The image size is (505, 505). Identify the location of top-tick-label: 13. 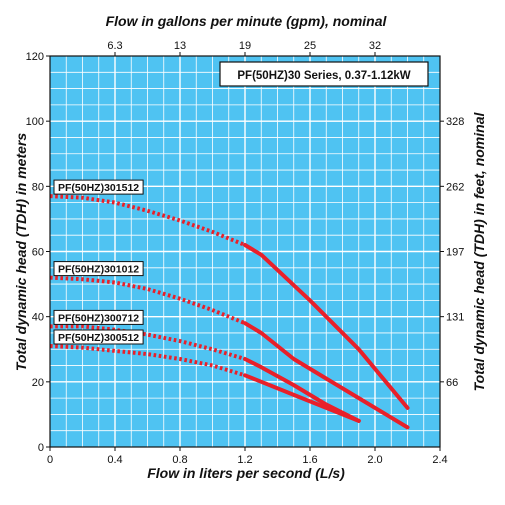
(180, 46).